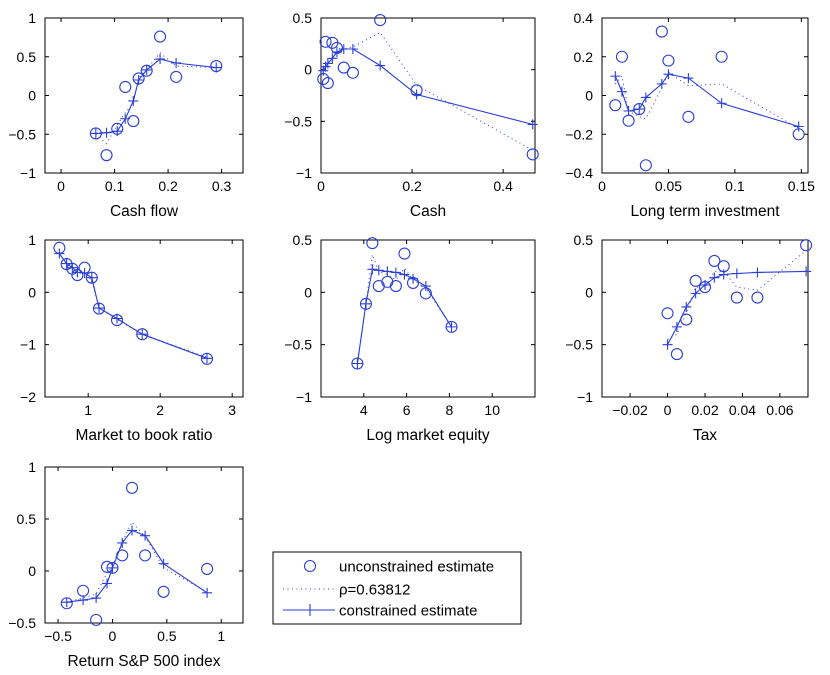 The image size is (830, 675). I want to click on subplot-5: 4 6 8 10 −1 −0.5 0 0.5 Log market equity, so click(410, 338).